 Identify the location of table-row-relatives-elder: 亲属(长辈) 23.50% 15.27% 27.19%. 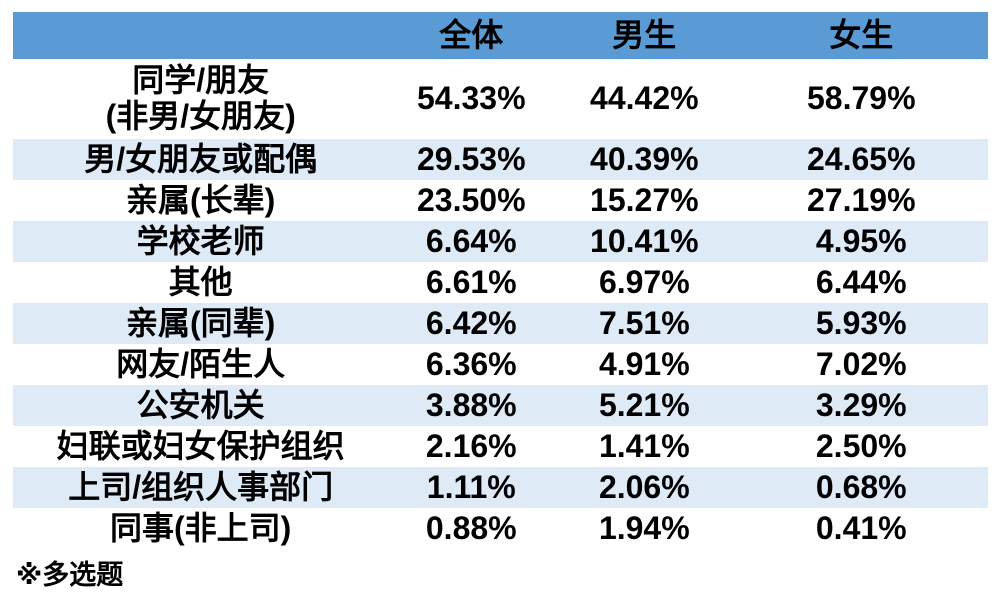
(500, 200).